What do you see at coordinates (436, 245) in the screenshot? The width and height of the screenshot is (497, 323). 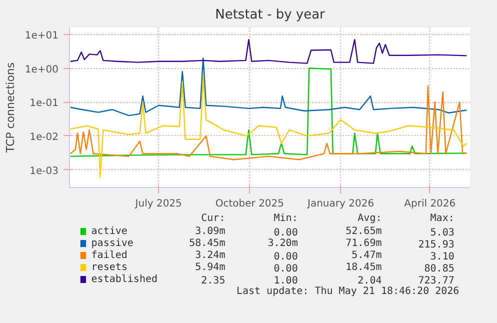 I see `text: 215.93` at bounding box center [436, 245].